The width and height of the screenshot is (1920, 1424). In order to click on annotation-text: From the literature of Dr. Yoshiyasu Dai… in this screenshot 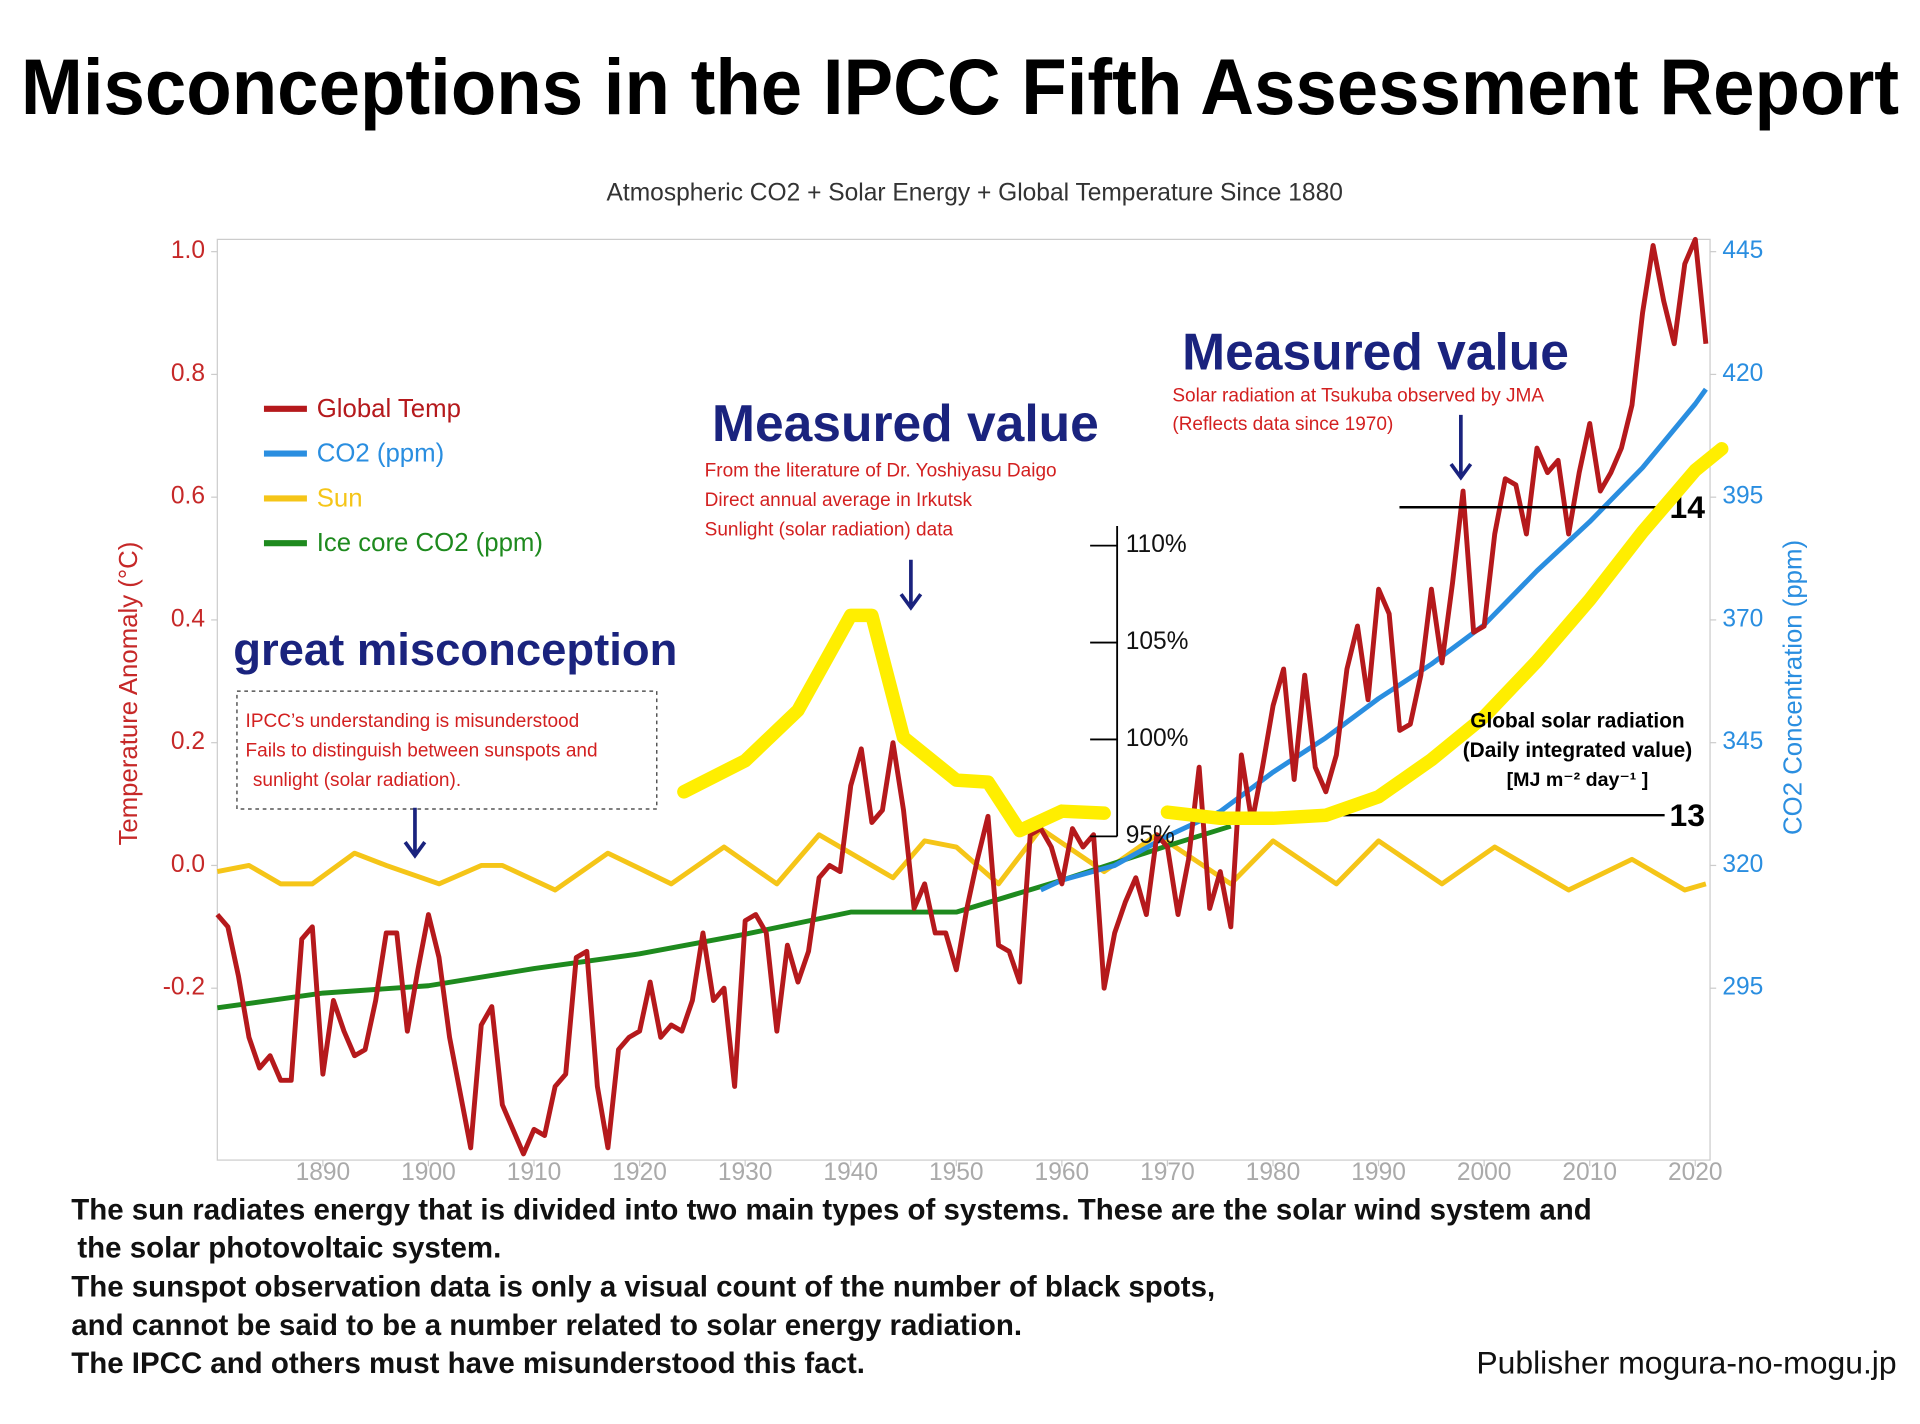, I will do `click(881, 470)`.